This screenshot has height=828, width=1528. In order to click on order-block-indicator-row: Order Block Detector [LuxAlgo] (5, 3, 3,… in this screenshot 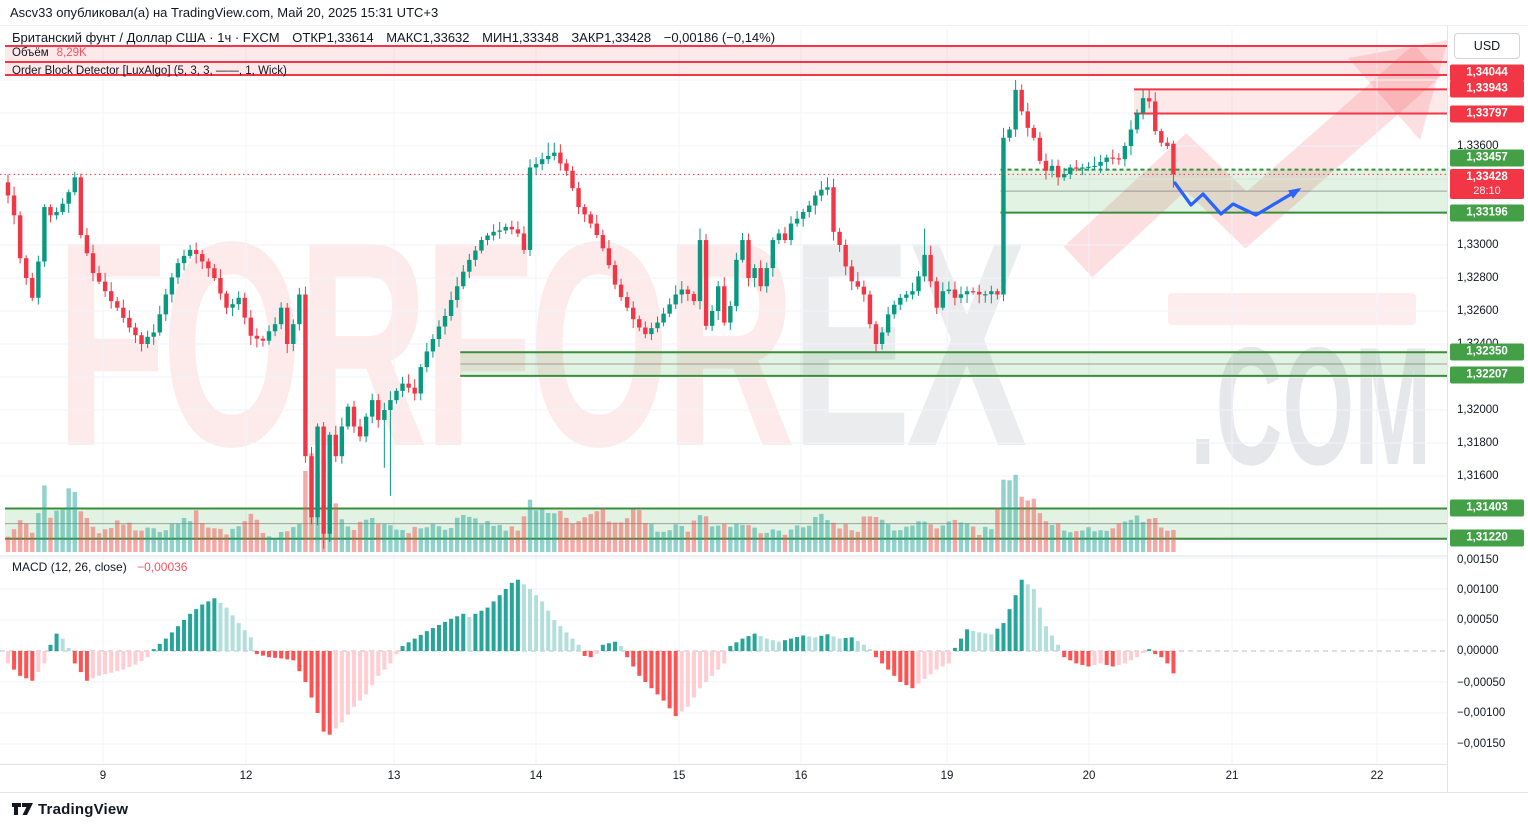, I will do `click(149, 71)`.